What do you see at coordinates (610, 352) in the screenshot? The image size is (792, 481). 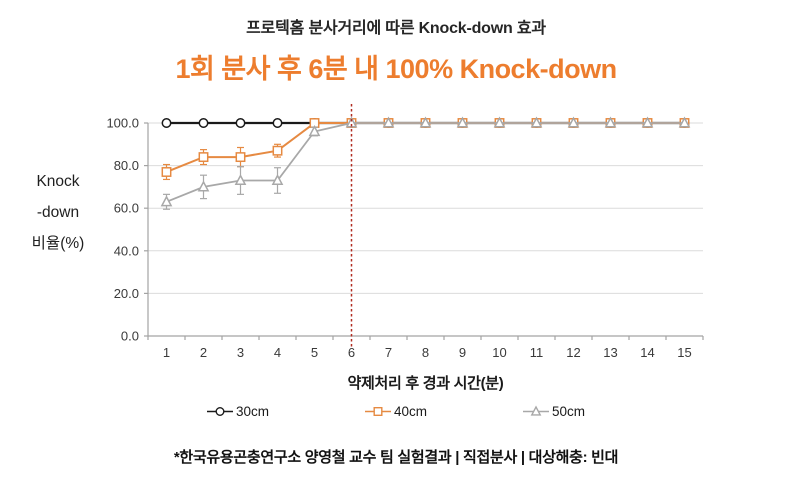 I see `x-tick-label-13: 13` at bounding box center [610, 352].